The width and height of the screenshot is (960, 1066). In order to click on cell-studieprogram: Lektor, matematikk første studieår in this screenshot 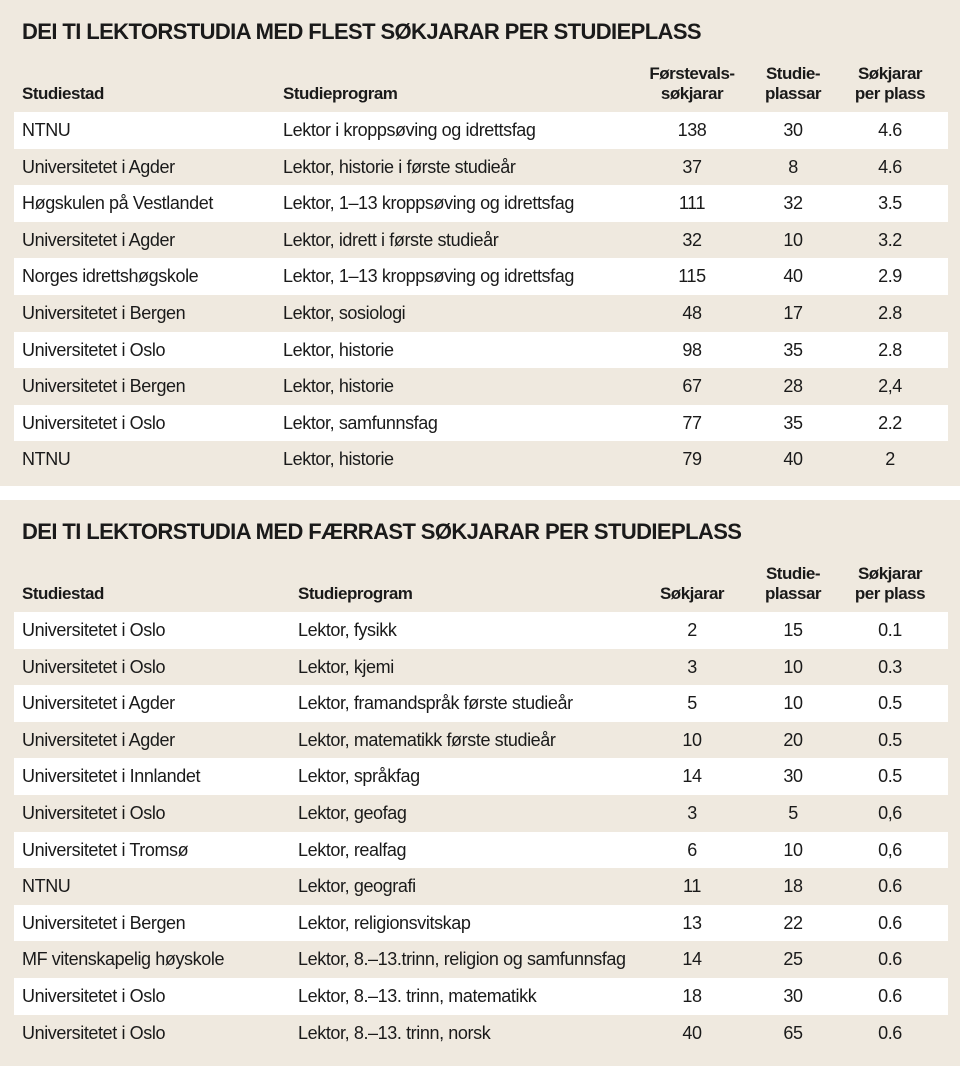, I will do `click(427, 739)`.